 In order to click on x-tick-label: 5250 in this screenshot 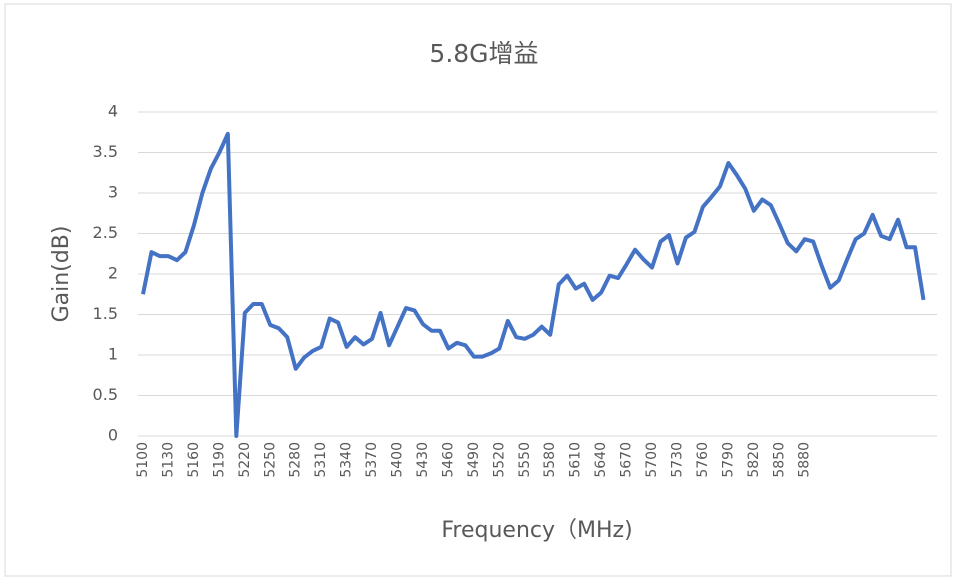, I will do `click(270, 460)`.